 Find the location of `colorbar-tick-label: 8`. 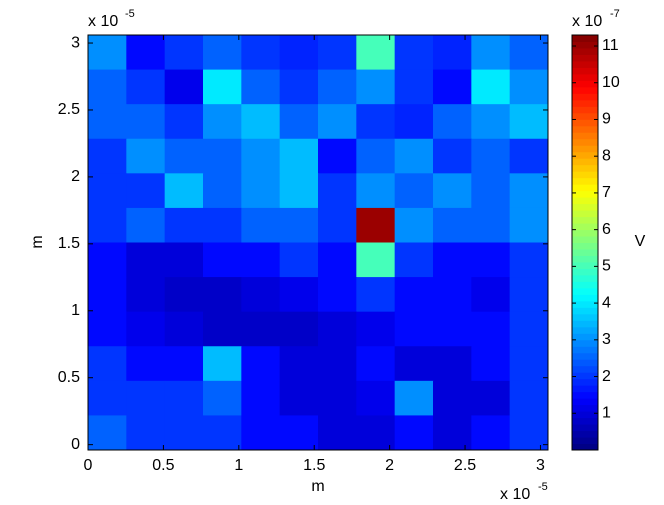

colorbar-tick-label: 8 is located at coordinates (606, 155).